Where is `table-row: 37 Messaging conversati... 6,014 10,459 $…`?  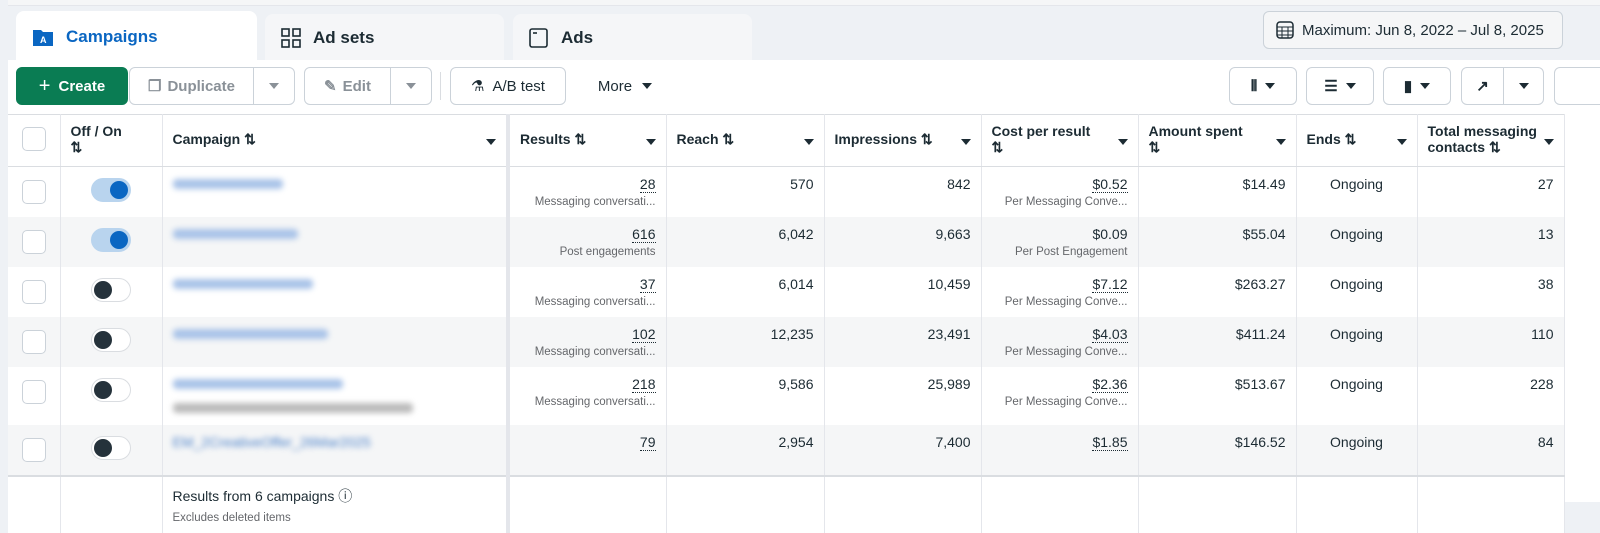 table-row: 37 Messaging conversati... 6,014 10,459 $… is located at coordinates (786, 292).